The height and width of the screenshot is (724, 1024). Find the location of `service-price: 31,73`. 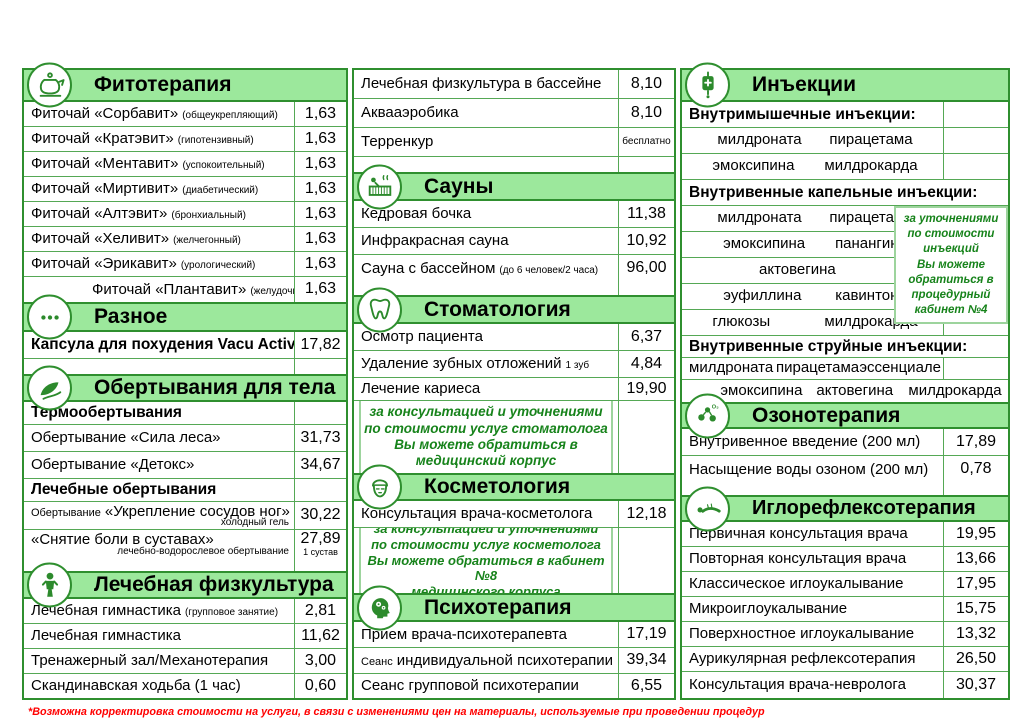

service-price: 31,73 is located at coordinates (320, 438).